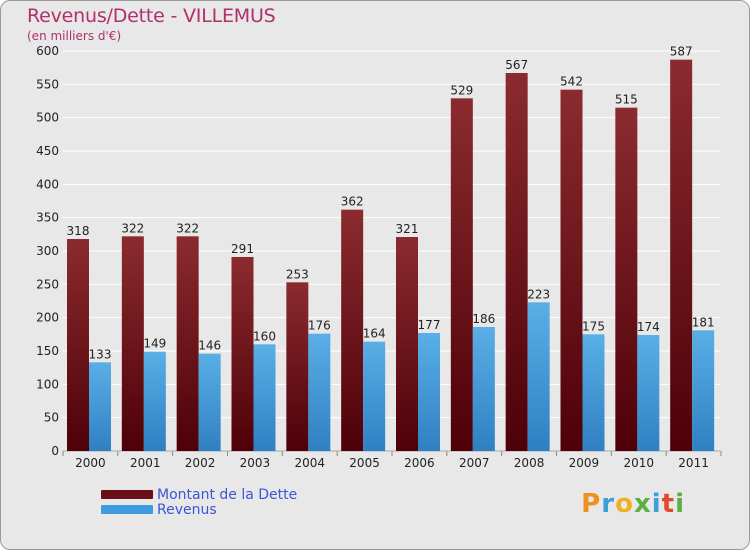 This screenshot has height=550, width=750. I want to click on y-tick-label: 200, so click(47, 318).